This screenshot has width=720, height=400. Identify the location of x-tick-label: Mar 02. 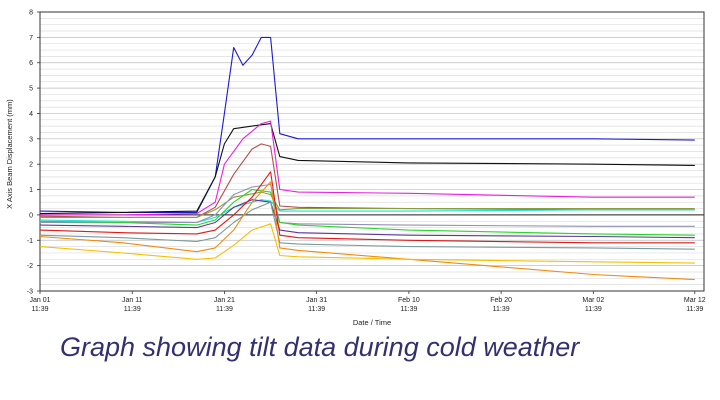
(593, 300).